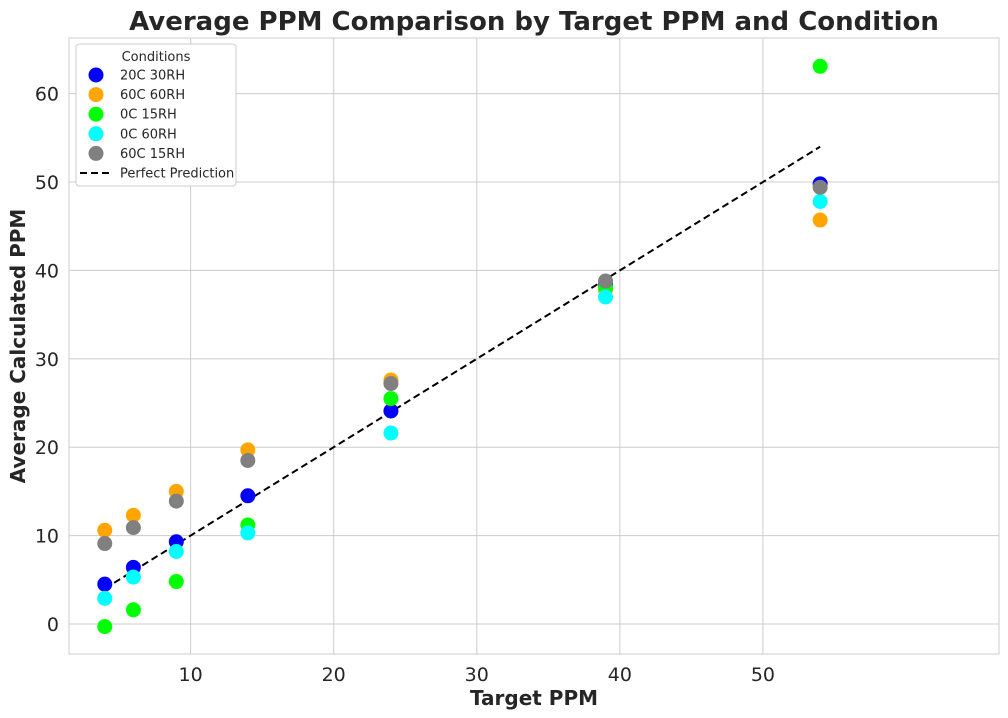 The width and height of the screenshot is (1008, 718). I want to click on y-tick-label: 60, so click(47, 95).